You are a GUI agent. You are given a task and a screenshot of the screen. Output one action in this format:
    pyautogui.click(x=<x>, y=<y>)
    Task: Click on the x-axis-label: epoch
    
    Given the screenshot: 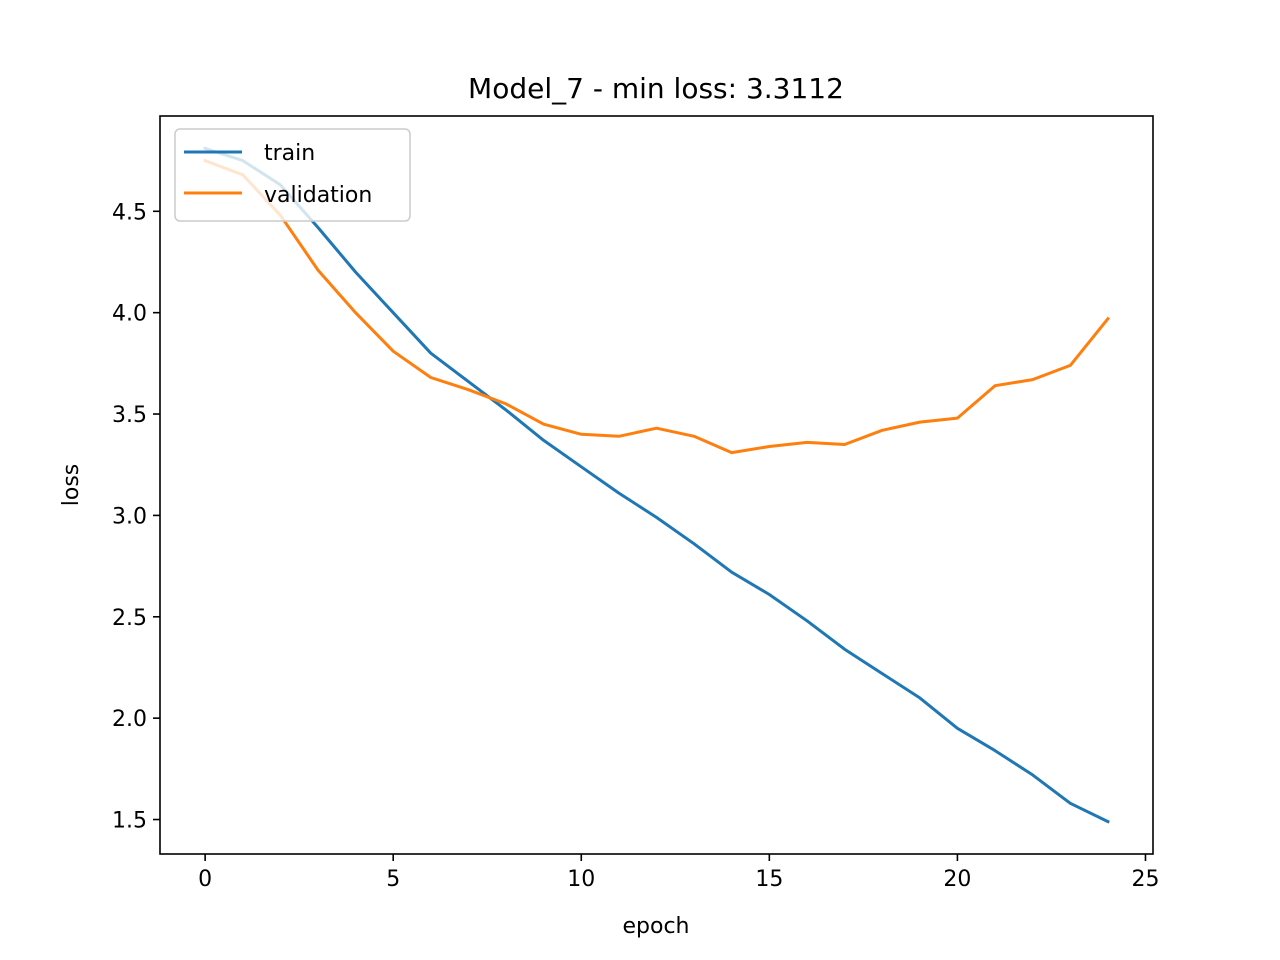 What is the action you would take?
    pyautogui.click(x=656, y=926)
    